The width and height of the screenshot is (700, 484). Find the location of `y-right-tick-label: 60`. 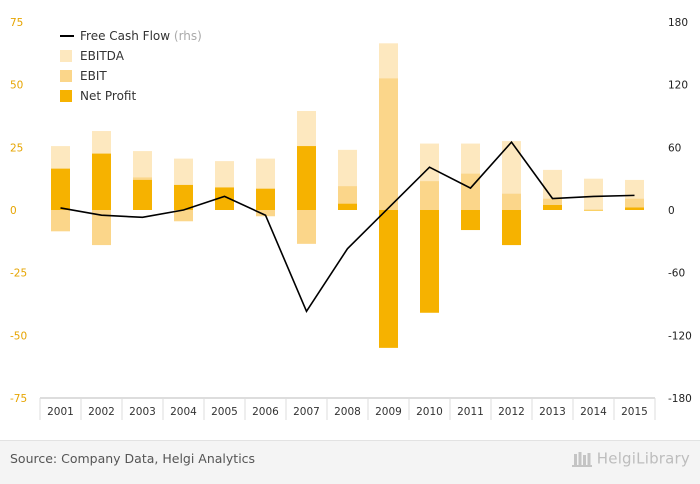

y-right-tick-label: 60 is located at coordinates (674, 148).